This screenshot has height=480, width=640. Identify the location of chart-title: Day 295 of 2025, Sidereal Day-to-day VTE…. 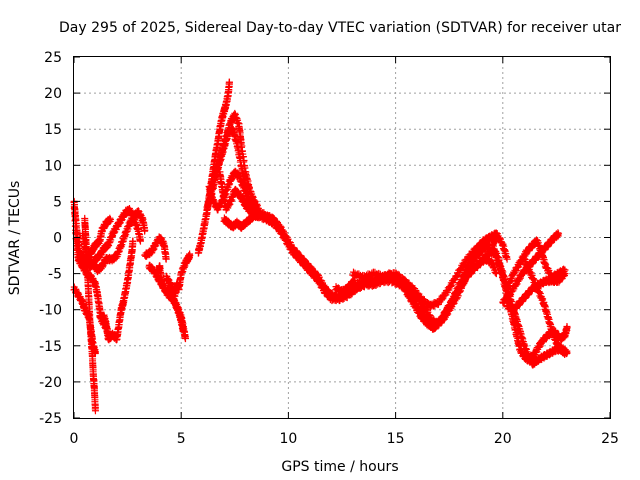
(340, 28).